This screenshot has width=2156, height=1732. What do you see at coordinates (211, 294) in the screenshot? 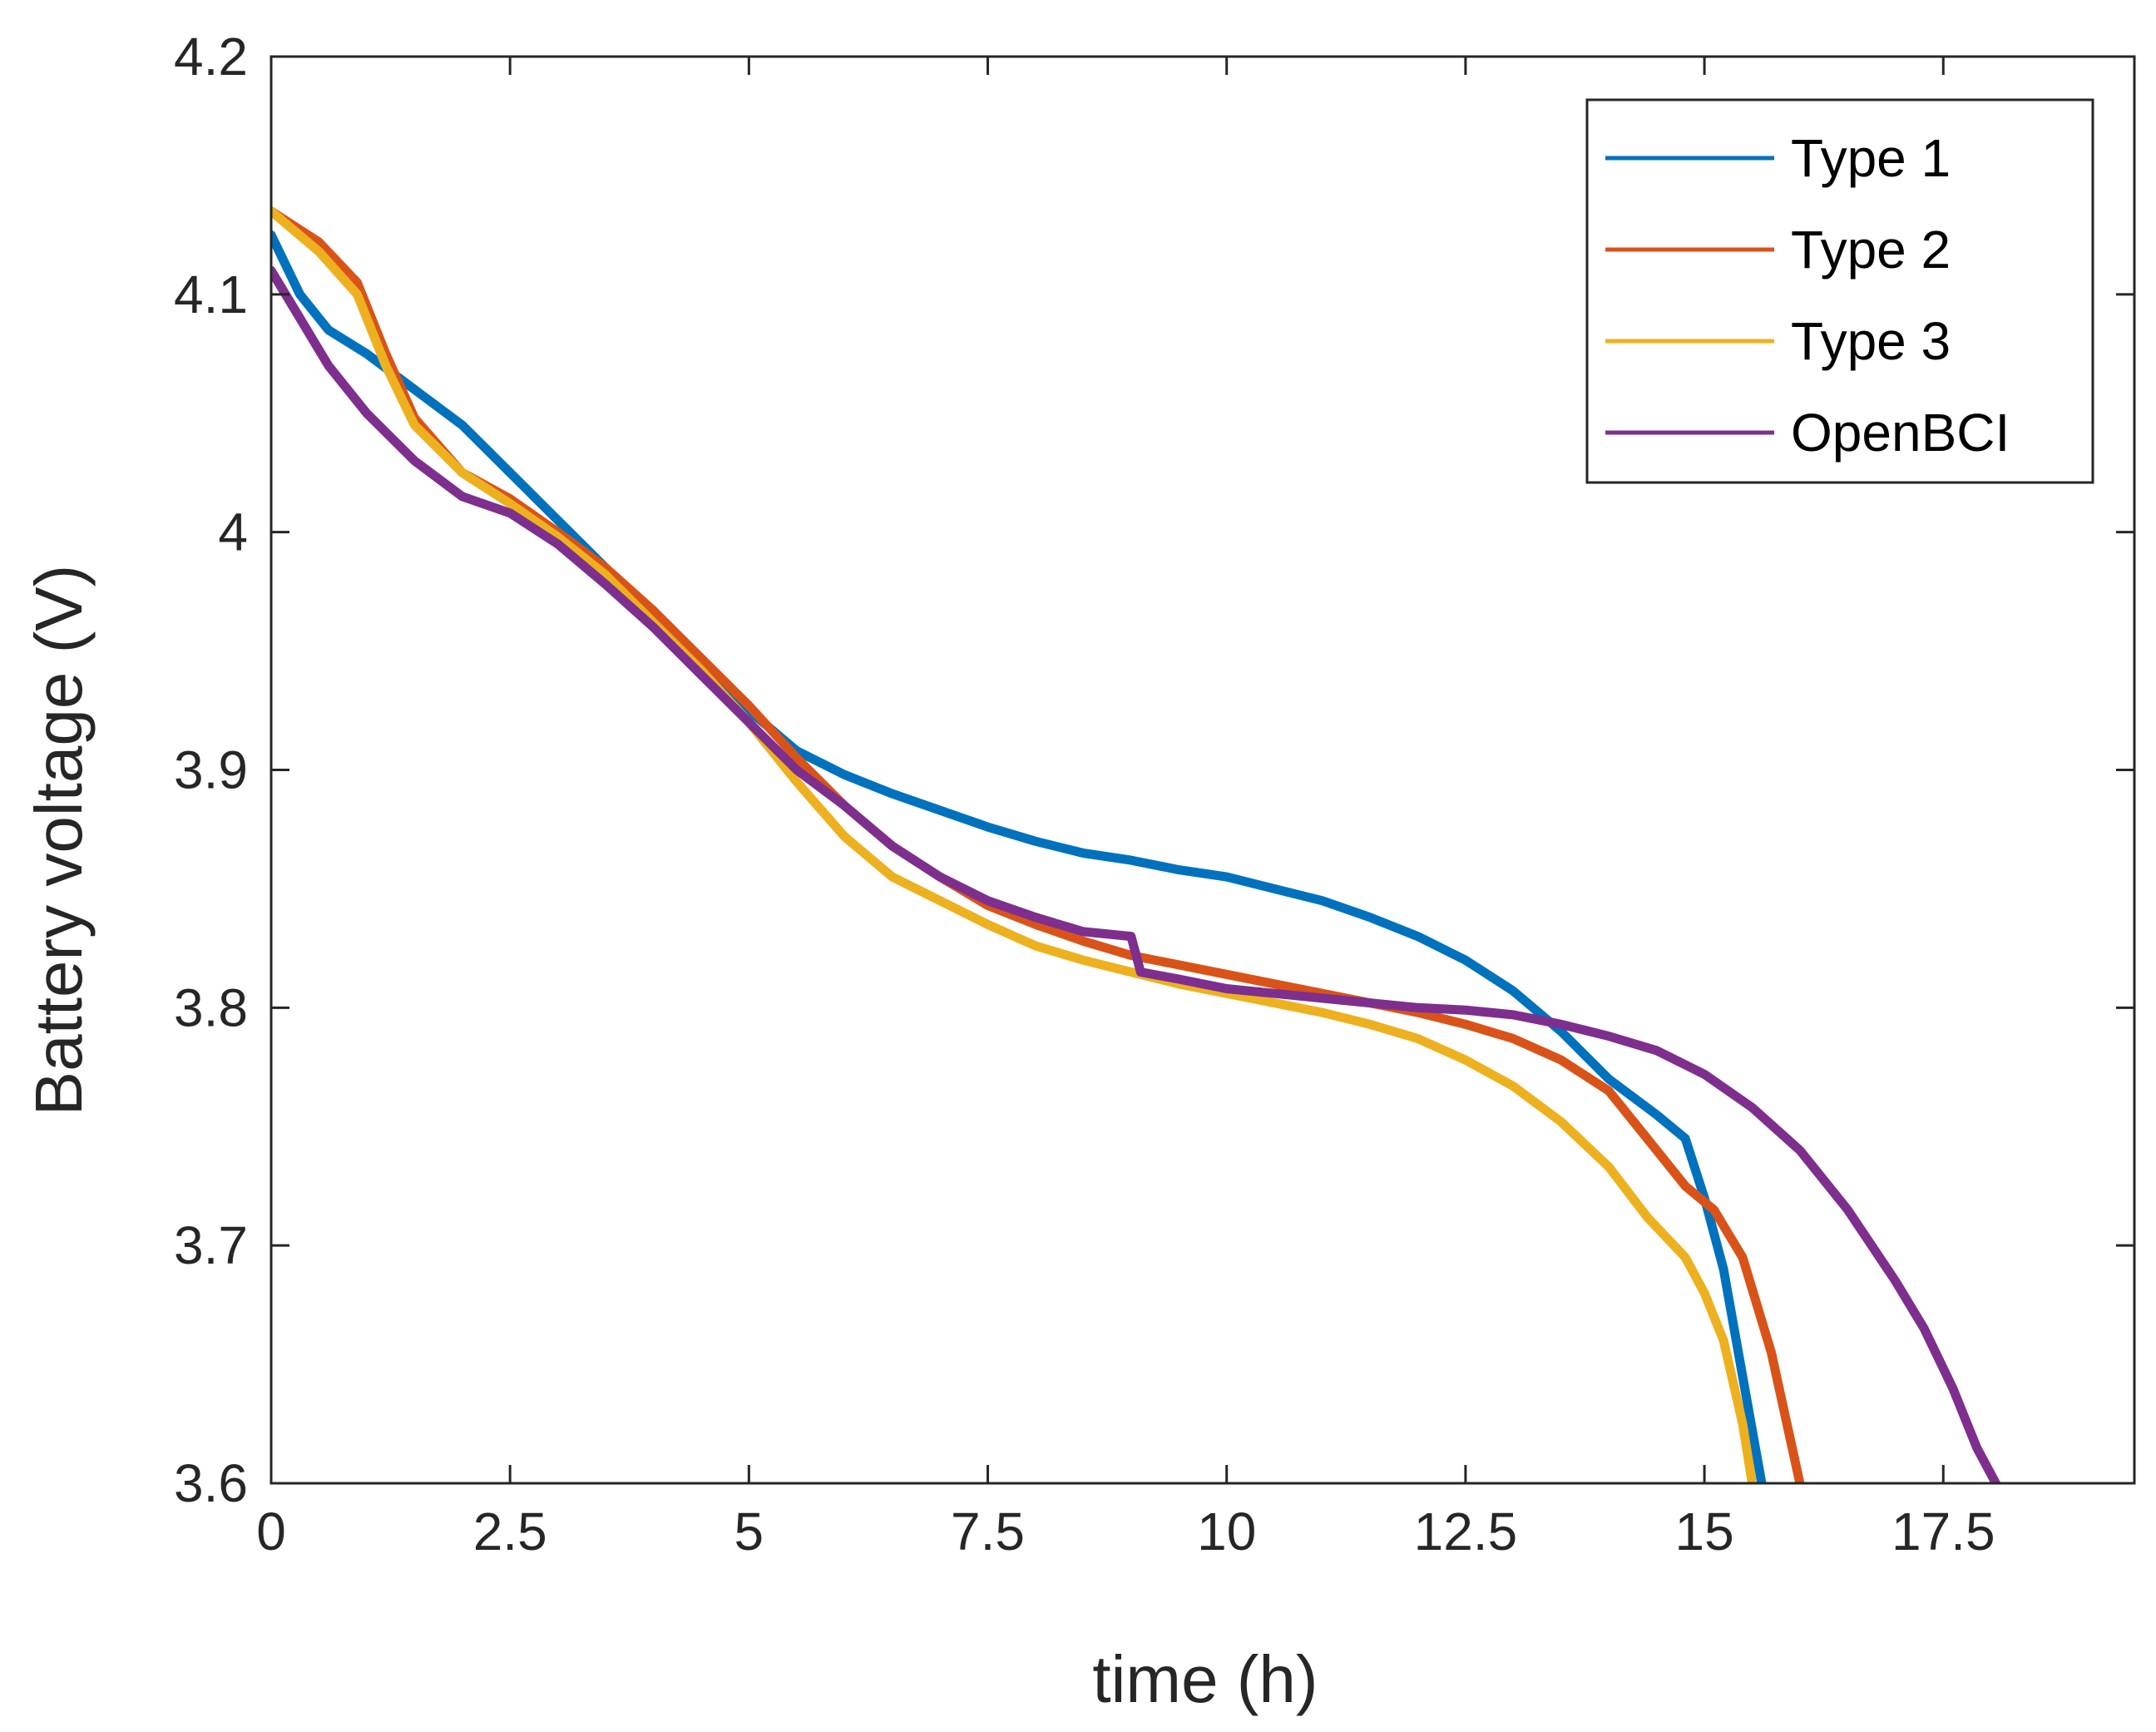
I see `y-tick-label: 4.1` at bounding box center [211, 294].